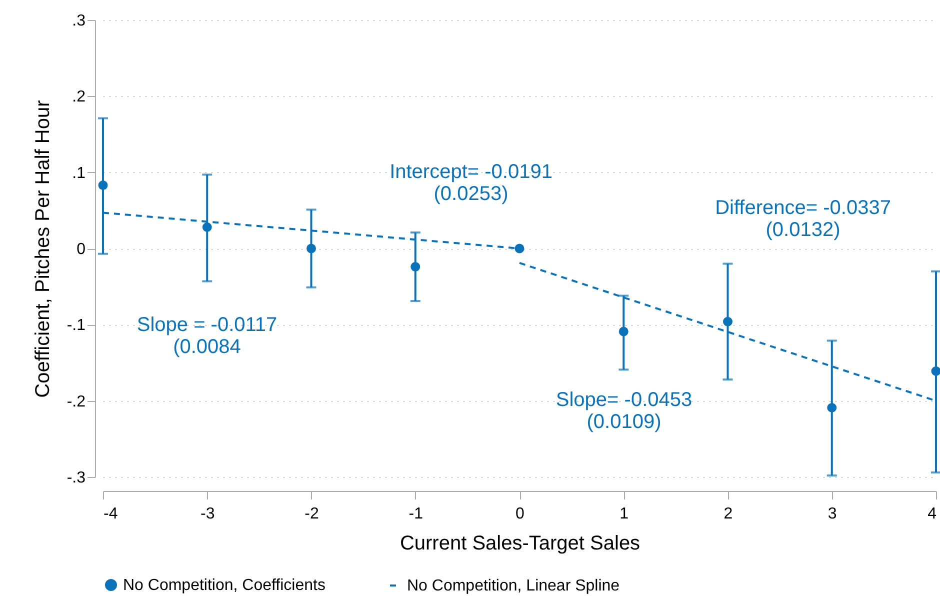 The image size is (940, 607). What do you see at coordinates (224, 585) in the screenshot?
I see `legend-label: No Competition, Coefficients` at bounding box center [224, 585].